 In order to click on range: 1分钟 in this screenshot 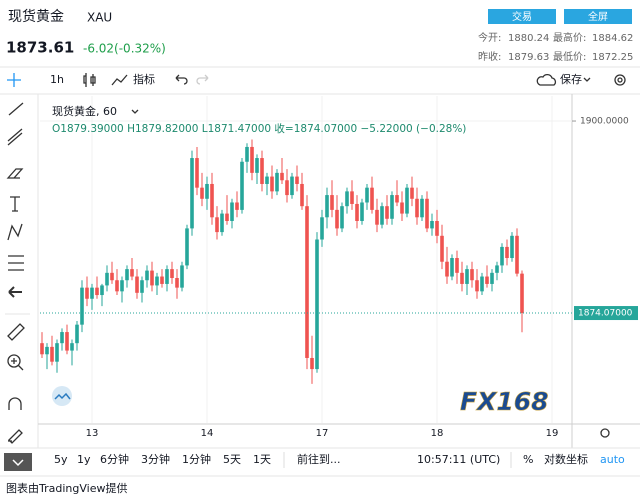, I will do `click(196, 459)`.